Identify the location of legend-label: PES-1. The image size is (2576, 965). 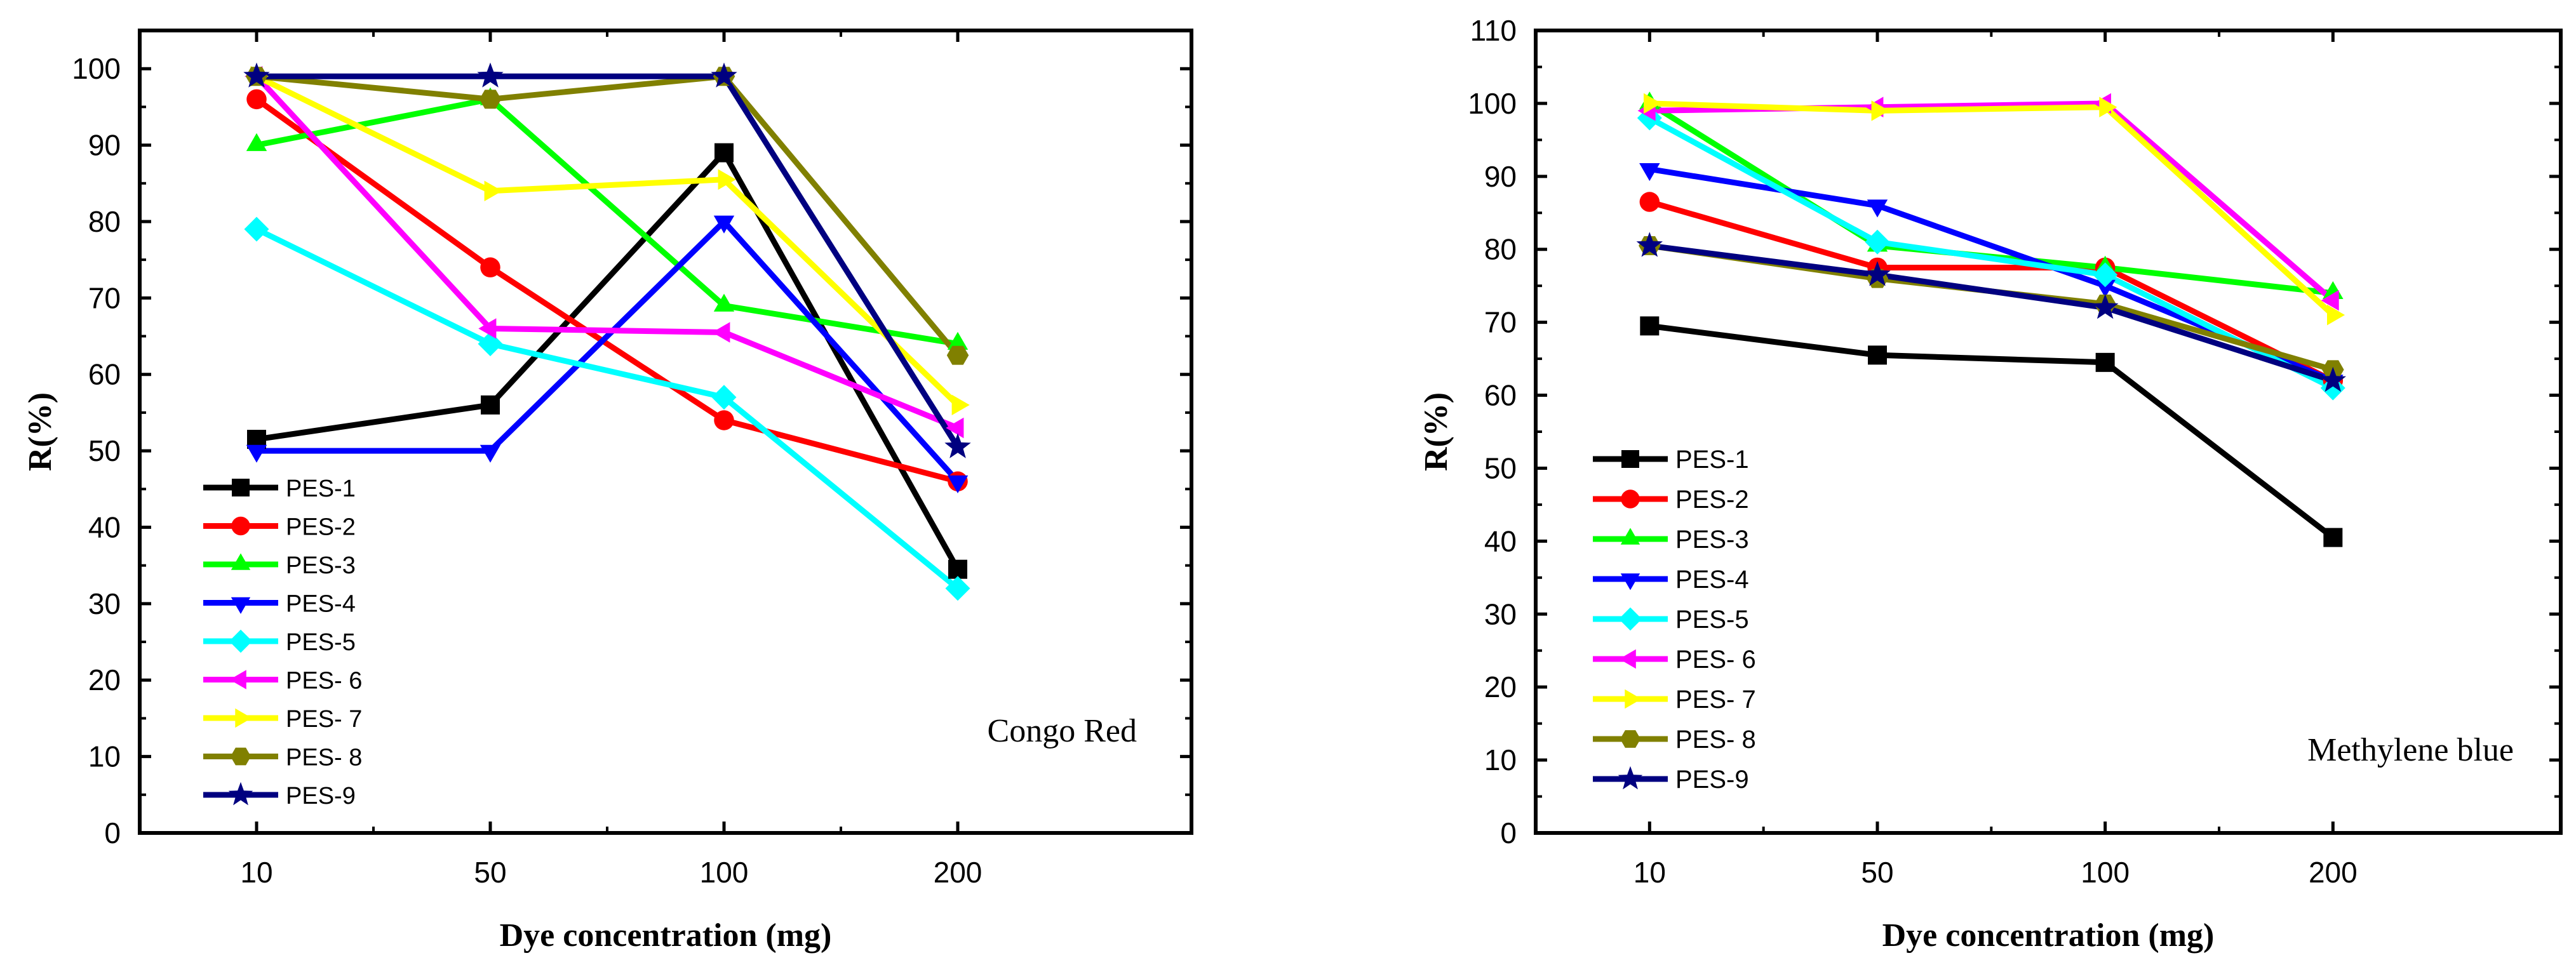
(1712, 460).